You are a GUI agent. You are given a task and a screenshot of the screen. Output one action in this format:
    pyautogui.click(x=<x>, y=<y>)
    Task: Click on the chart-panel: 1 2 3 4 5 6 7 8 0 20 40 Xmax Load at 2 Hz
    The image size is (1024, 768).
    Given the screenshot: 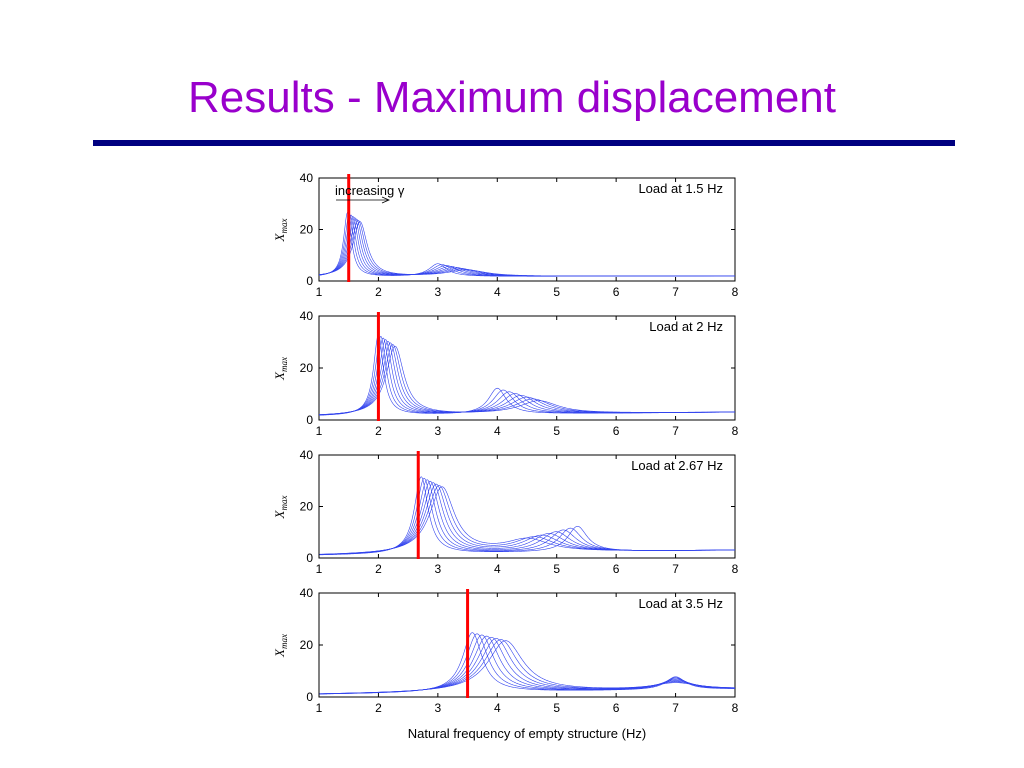 What is the action you would take?
    pyautogui.click(x=505, y=373)
    